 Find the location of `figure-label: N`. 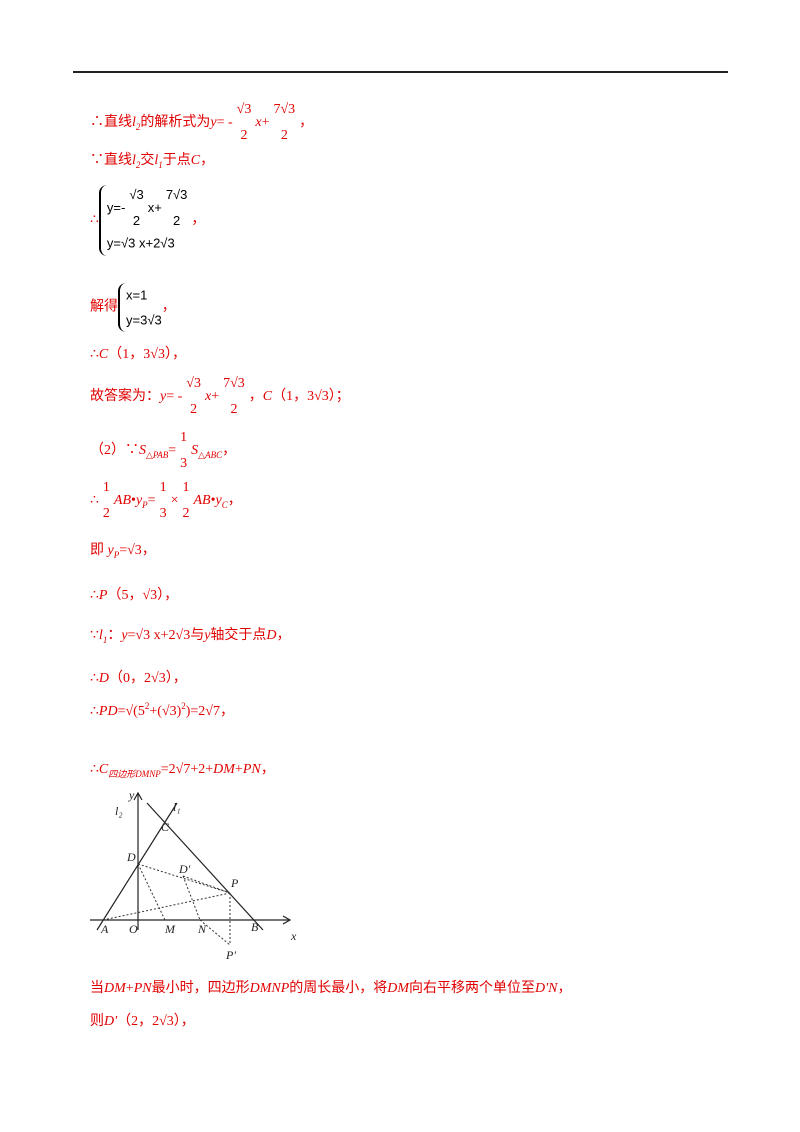

figure-label: N is located at coordinates (202, 929).